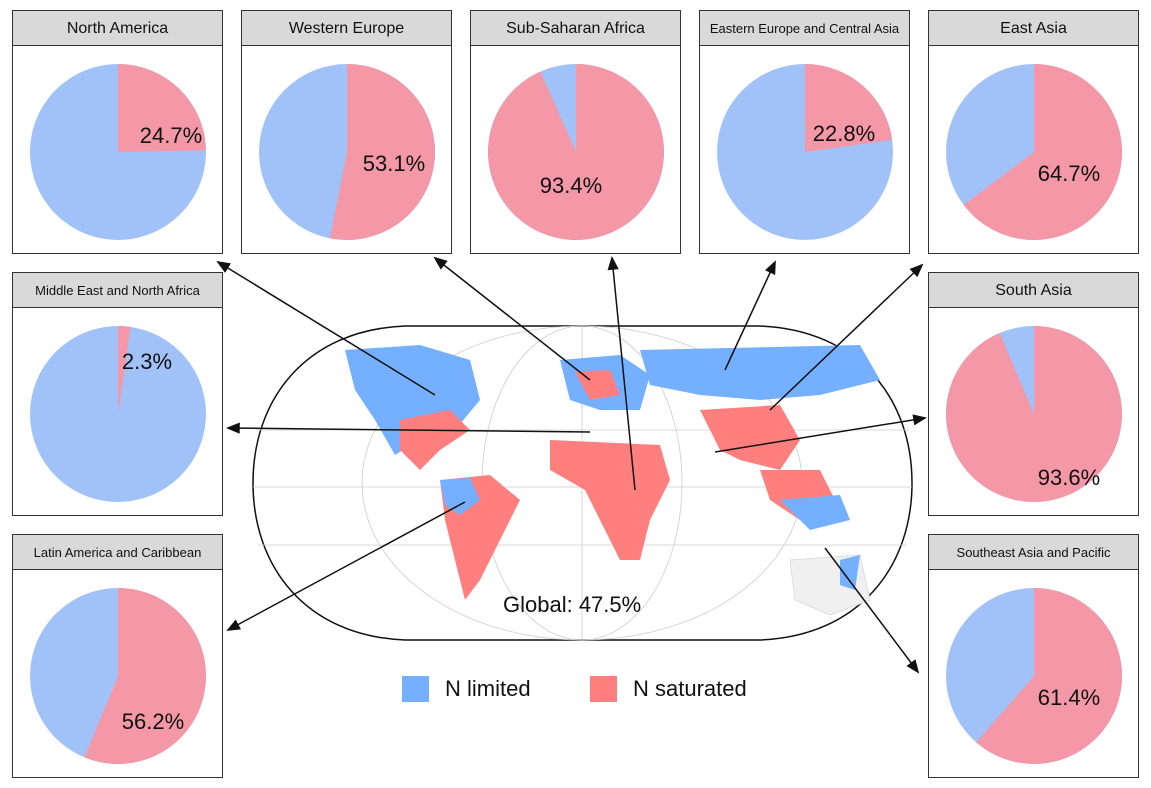 This screenshot has width=1151, height=788. Describe the element at coordinates (346, 28) in the screenshot. I see `panel-title: Western Europe` at that location.